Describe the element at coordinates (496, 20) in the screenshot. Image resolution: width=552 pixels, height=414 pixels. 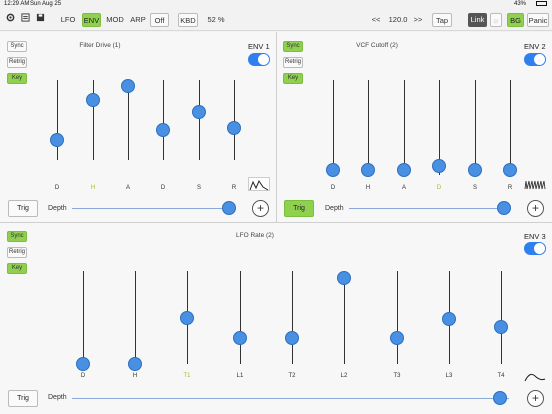
I see `sun-icon: ☼` at that location.